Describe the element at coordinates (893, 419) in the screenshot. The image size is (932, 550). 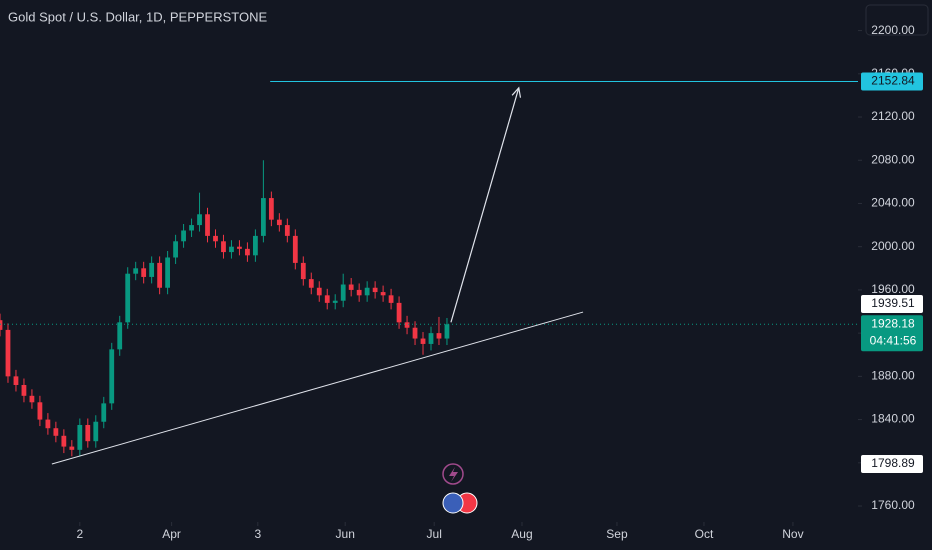
I see `y-tick-label: 1840.00` at that location.